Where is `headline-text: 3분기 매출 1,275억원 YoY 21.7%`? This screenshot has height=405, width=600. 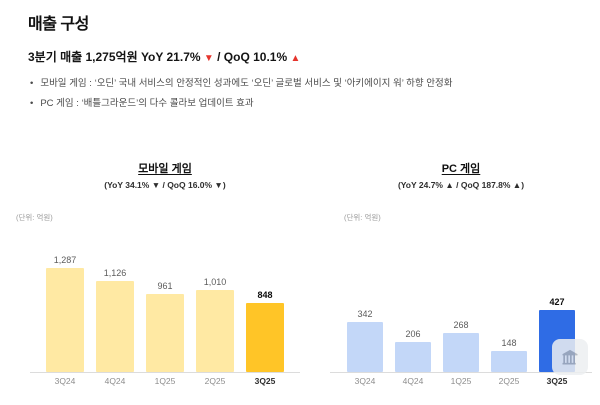 headline-text: 3분기 매출 1,275억원 YoY 21.7% is located at coordinates (116, 57).